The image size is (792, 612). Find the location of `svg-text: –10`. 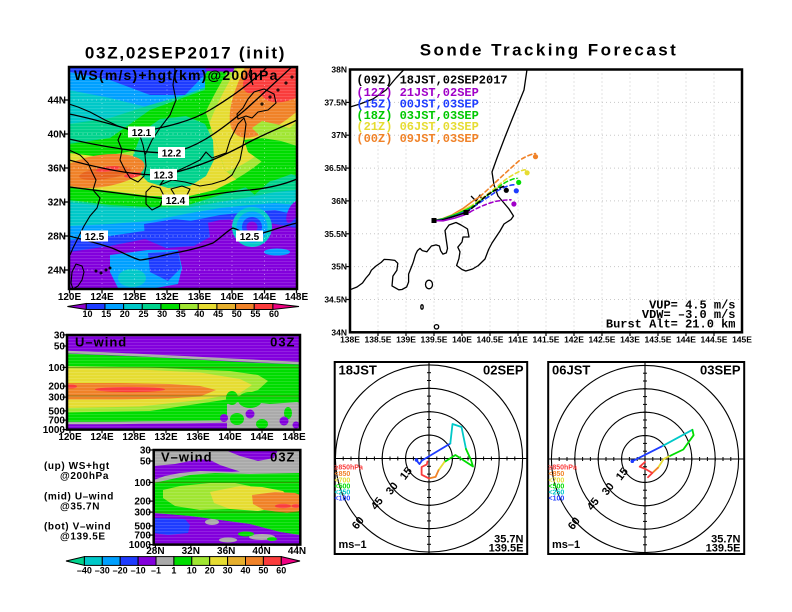

svg-text: –10 is located at coordinates (138, 571).